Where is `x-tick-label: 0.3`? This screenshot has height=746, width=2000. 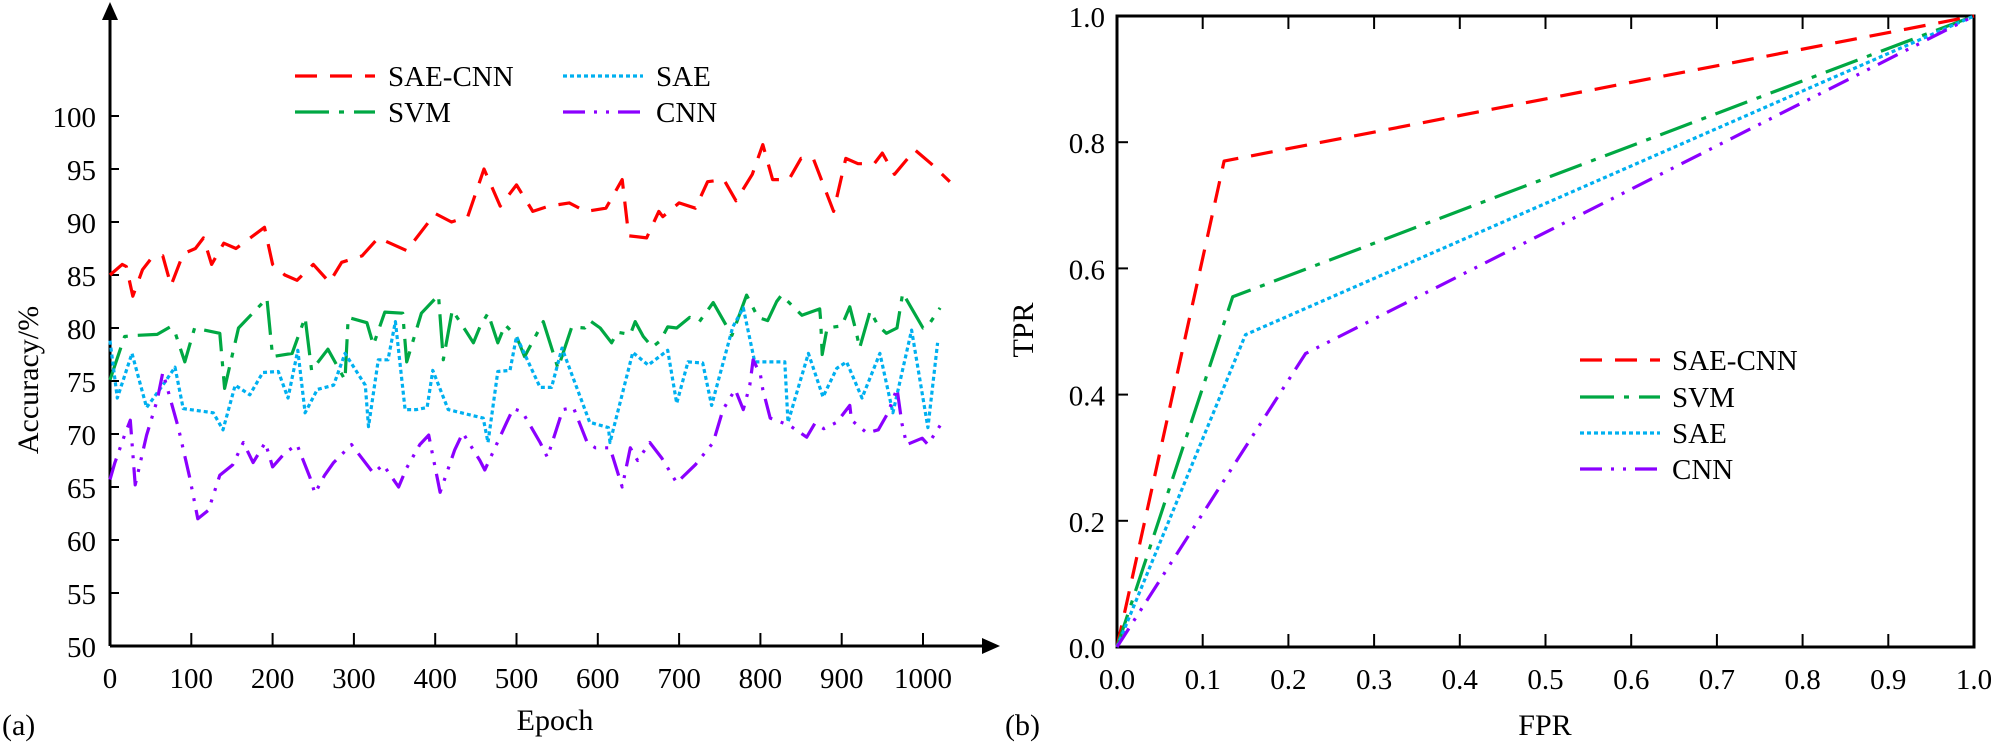
x-tick-label: 0.3 is located at coordinates (1374, 680).